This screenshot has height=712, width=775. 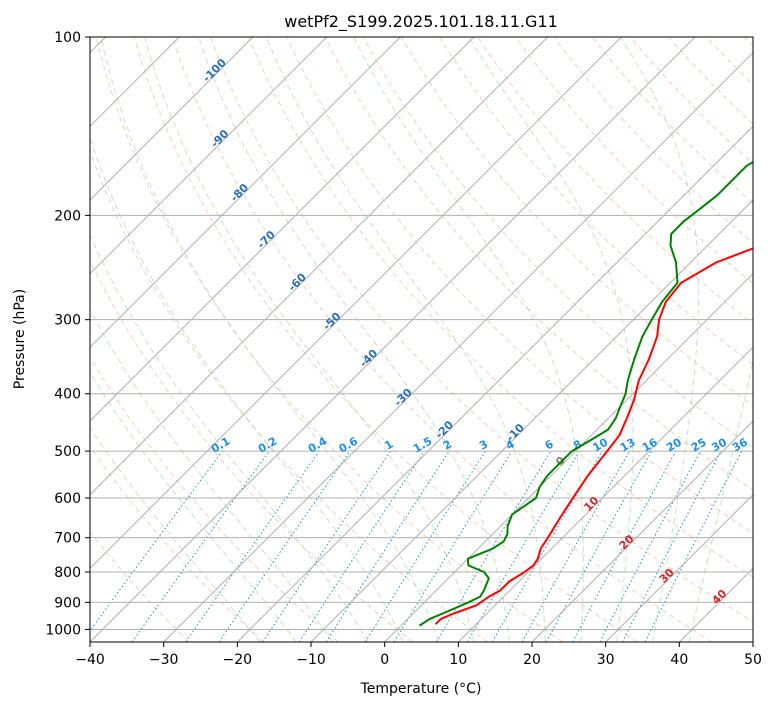 What do you see at coordinates (67, 321) in the screenshot?
I see `y-tick-label: 300` at bounding box center [67, 321].